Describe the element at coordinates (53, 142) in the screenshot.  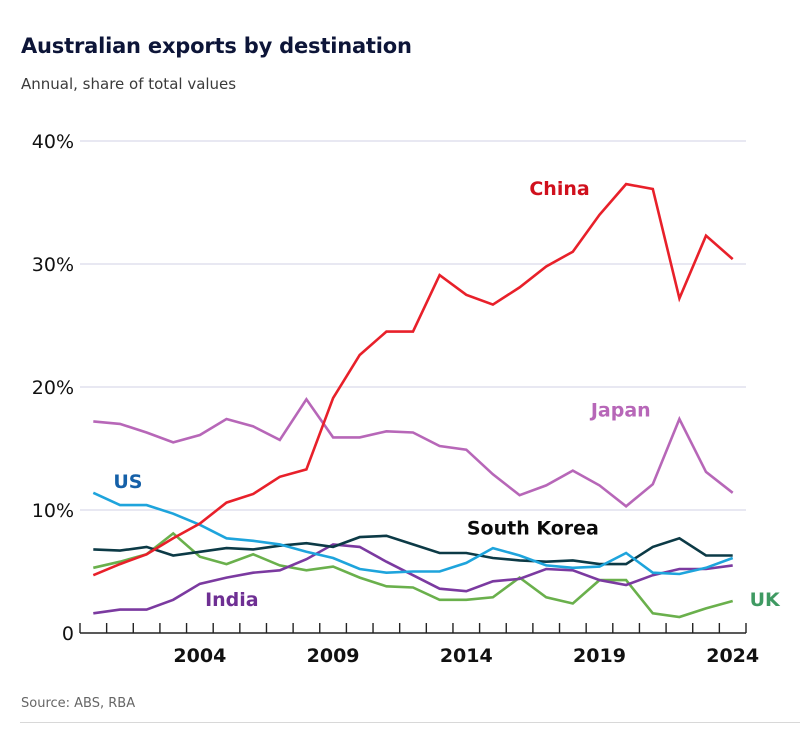
I see `y-tick-label: 40%` at that location.